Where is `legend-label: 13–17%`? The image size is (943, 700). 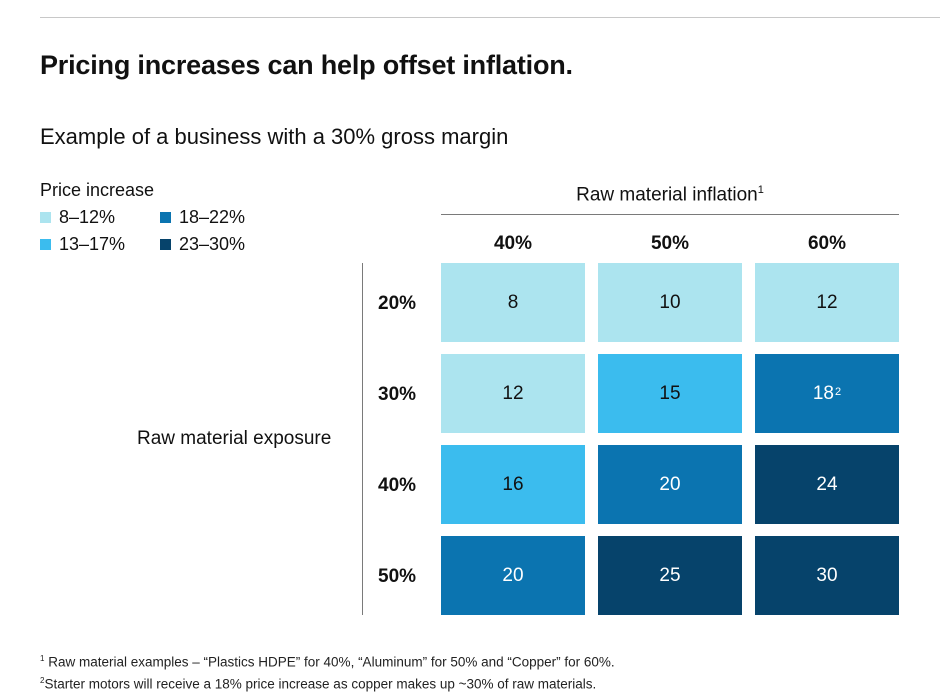 legend-label: 13–17% is located at coordinates (92, 244).